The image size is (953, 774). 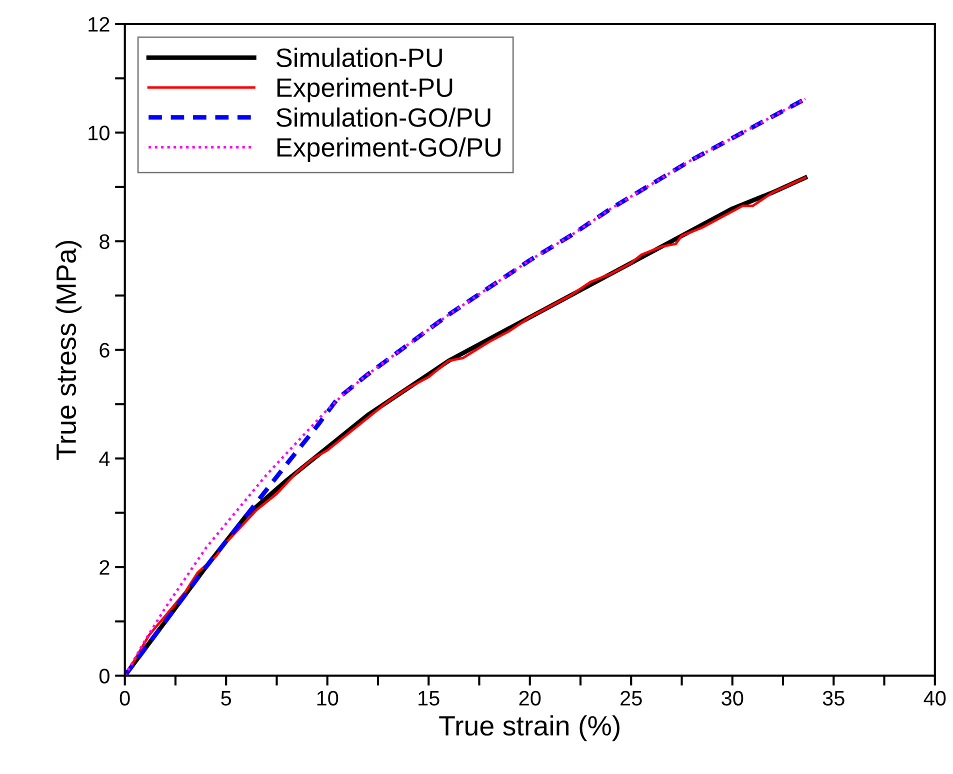 I want to click on x-tick-label: 20, so click(x=530, y=698).